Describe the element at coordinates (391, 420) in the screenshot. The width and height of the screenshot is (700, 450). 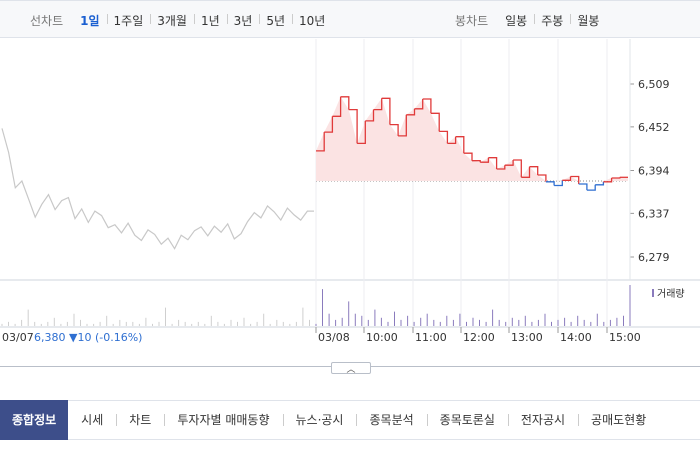
I see `tab-analysis: 종목분석` at that location.